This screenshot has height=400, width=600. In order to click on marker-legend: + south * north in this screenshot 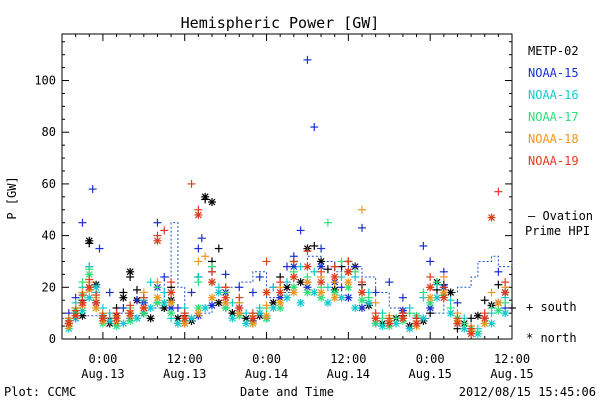, I will do `click(551, 322)`.